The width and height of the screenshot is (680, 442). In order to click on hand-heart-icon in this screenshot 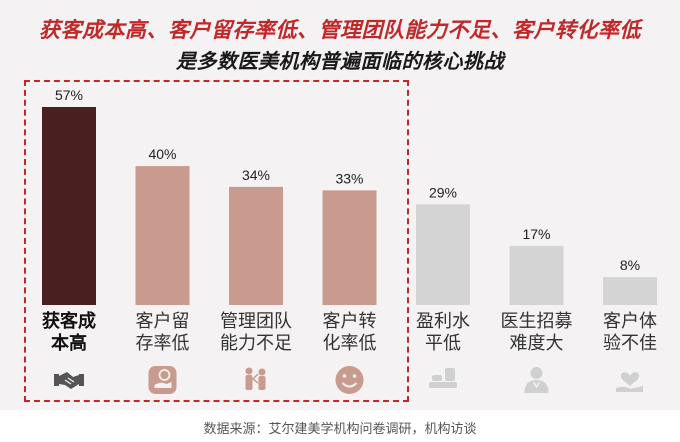, I will do `click(629, 382)`.